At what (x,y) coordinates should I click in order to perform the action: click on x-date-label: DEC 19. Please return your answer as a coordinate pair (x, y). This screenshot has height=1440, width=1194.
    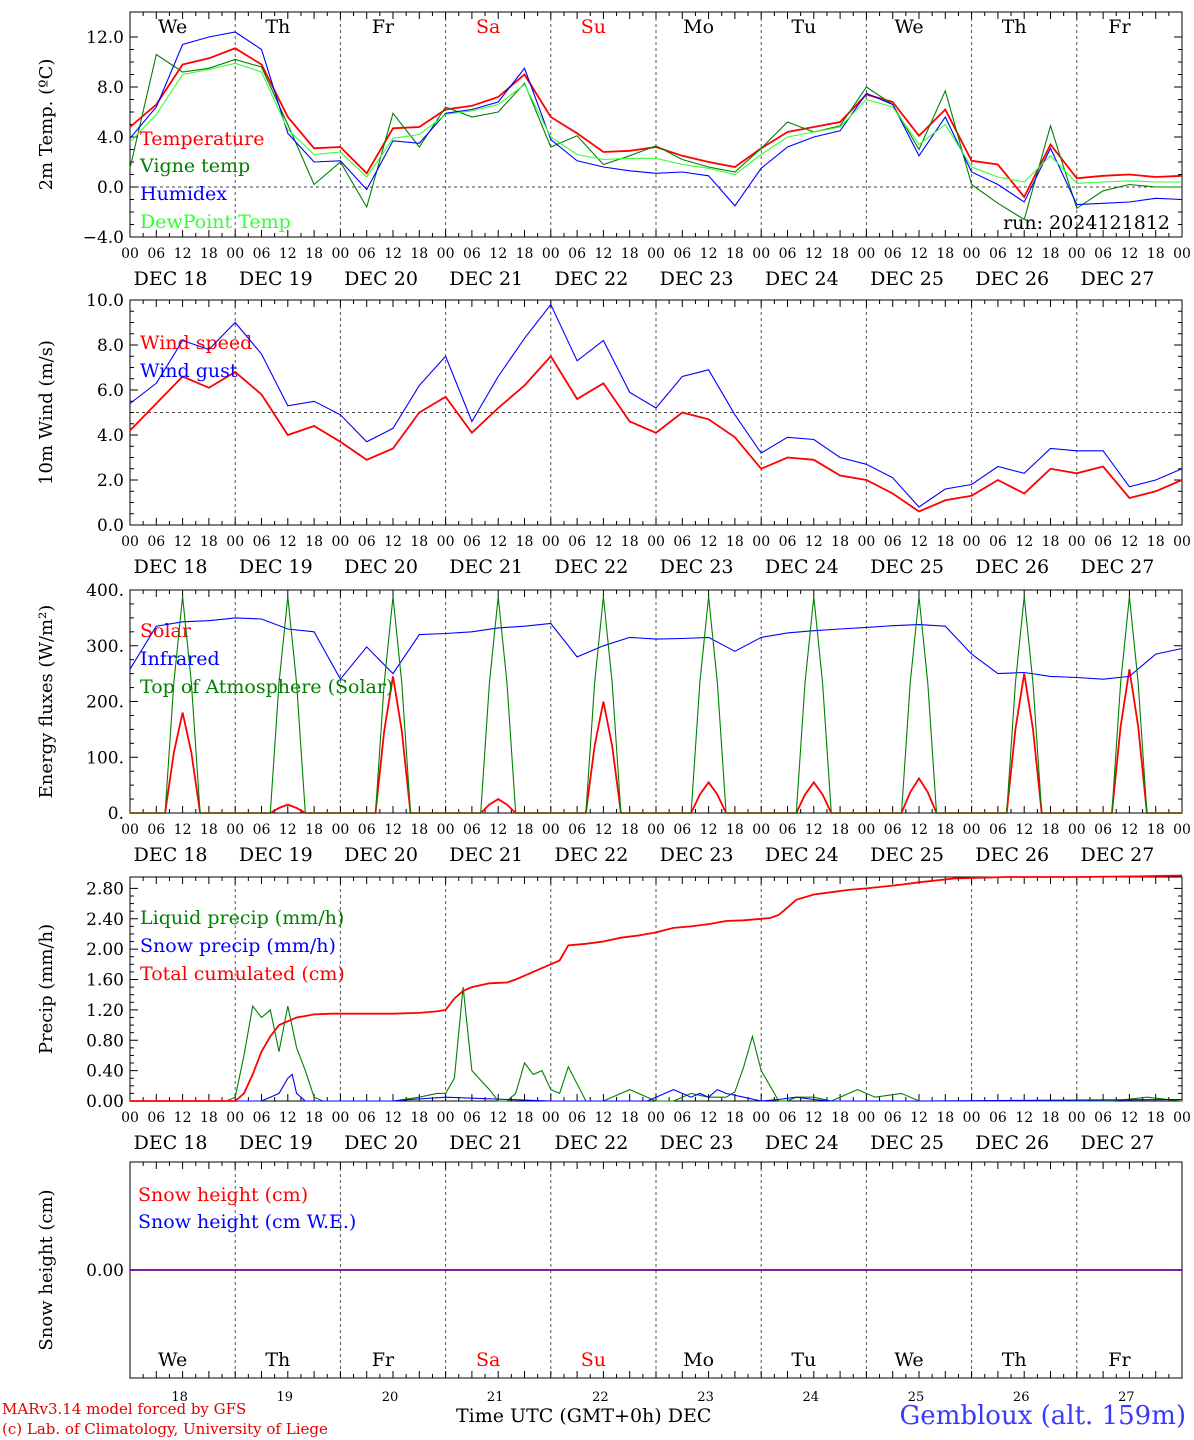
    Looking at the image, I should click on (276, 567).